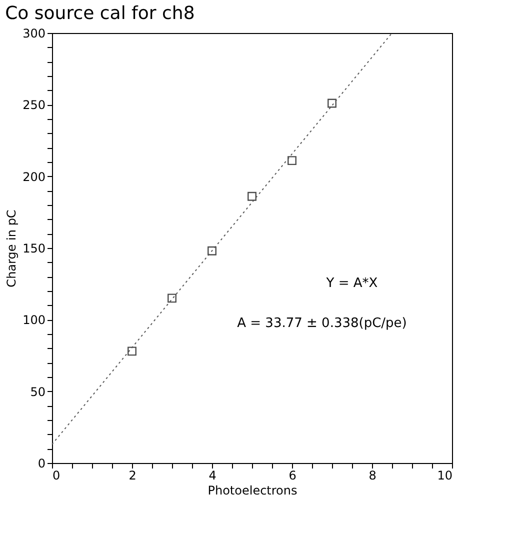 This screenshot has width=509, height=535. What do you see at coordinates (444, 475) in the screenshot?
I see `x-tick-label: 10` at bounding box center [444, 475].